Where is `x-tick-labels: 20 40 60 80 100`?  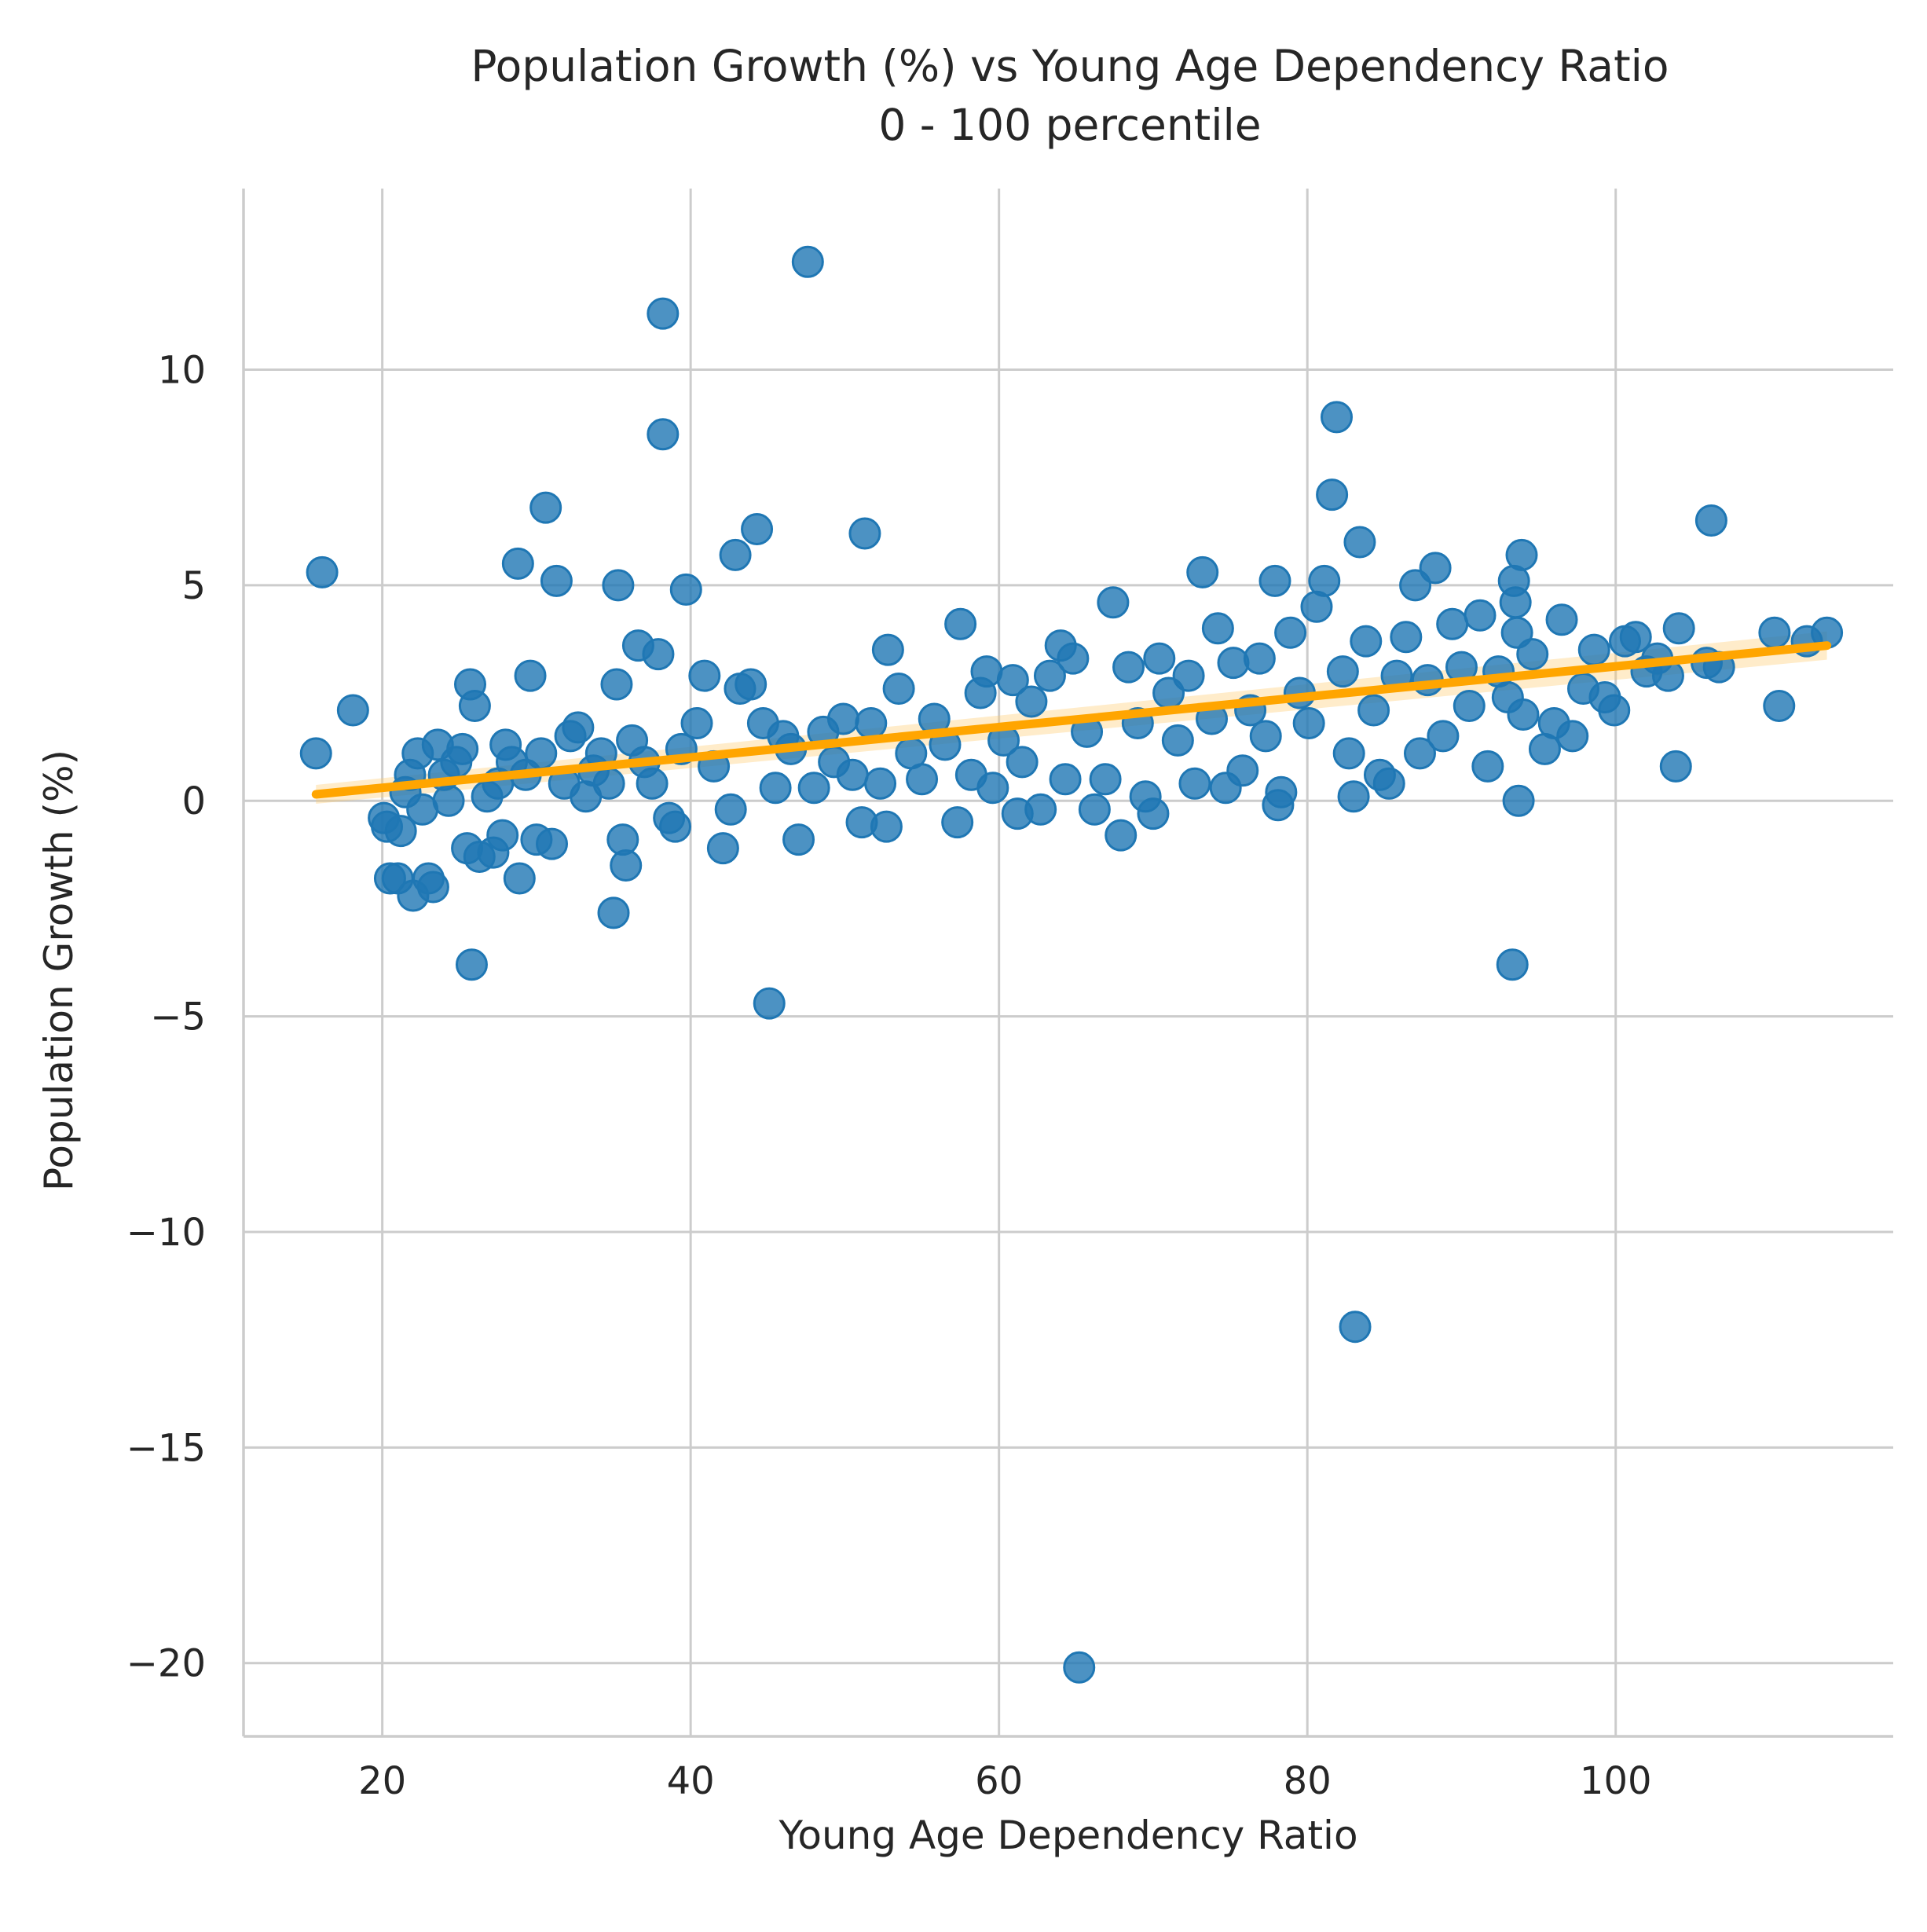 x-tick-labels: 20 40 60 80 100 is located at coordinates (1004, 1781).